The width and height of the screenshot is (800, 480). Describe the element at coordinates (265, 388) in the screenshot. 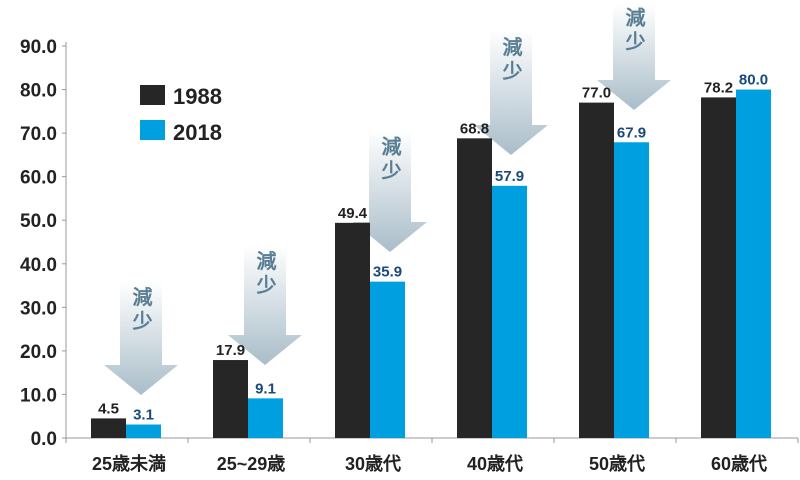

I see `bar-value-label-2018: 9.1` at that location.